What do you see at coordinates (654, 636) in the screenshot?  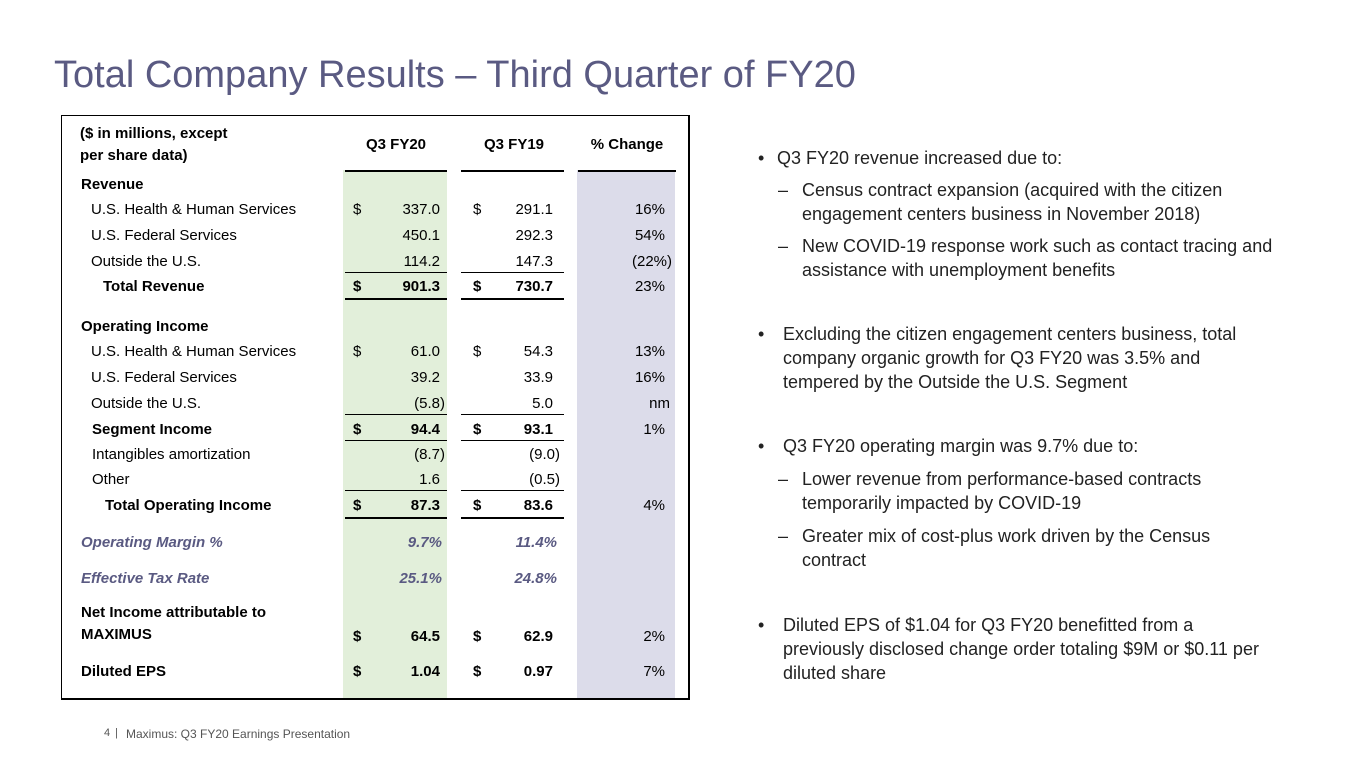 I see `cell-change: 2%` at bounding box center [654, 636].